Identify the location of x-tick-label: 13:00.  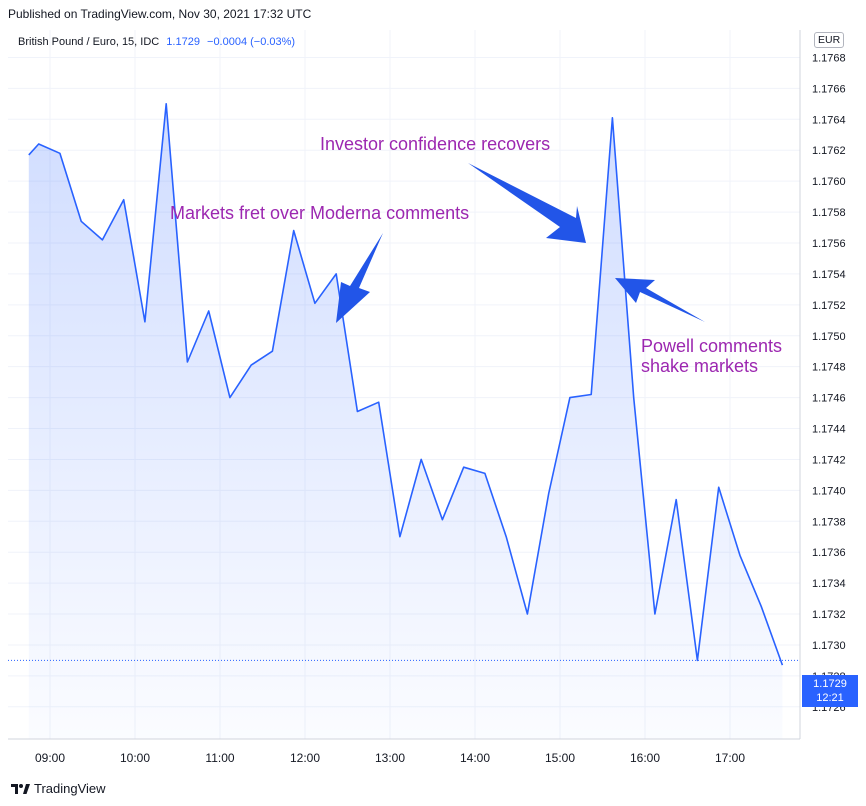
(390, 758).